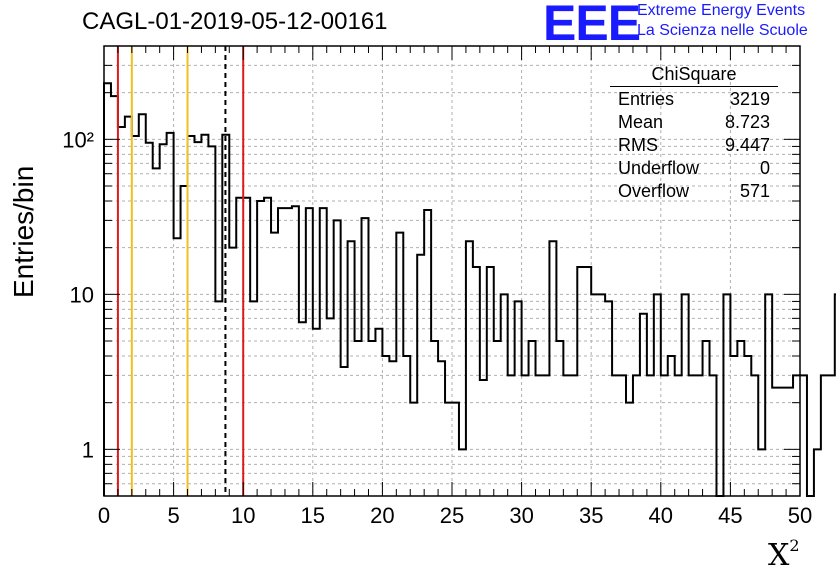  I want to click on x-tick-label: 15, so click(313, 515).